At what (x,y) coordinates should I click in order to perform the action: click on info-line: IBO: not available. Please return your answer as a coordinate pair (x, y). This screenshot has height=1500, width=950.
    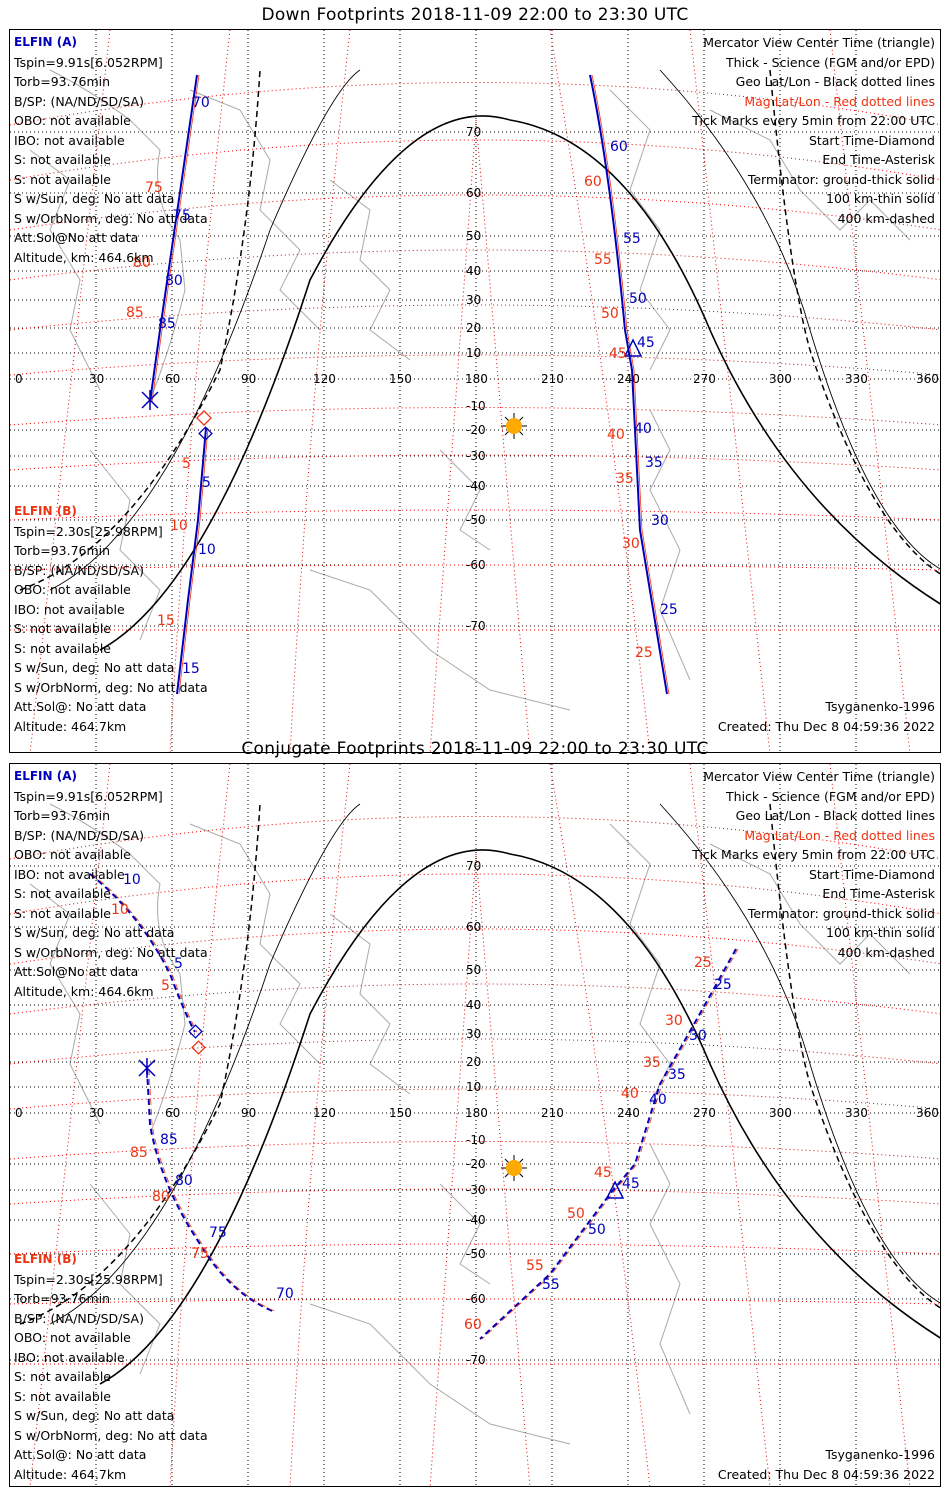
    Looking at the image, I should click on (69, 1357).